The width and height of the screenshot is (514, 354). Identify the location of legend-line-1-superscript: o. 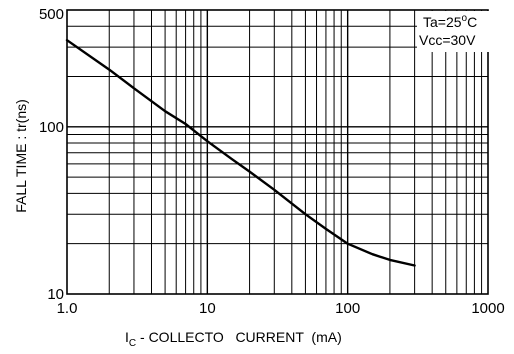
(465, 18).